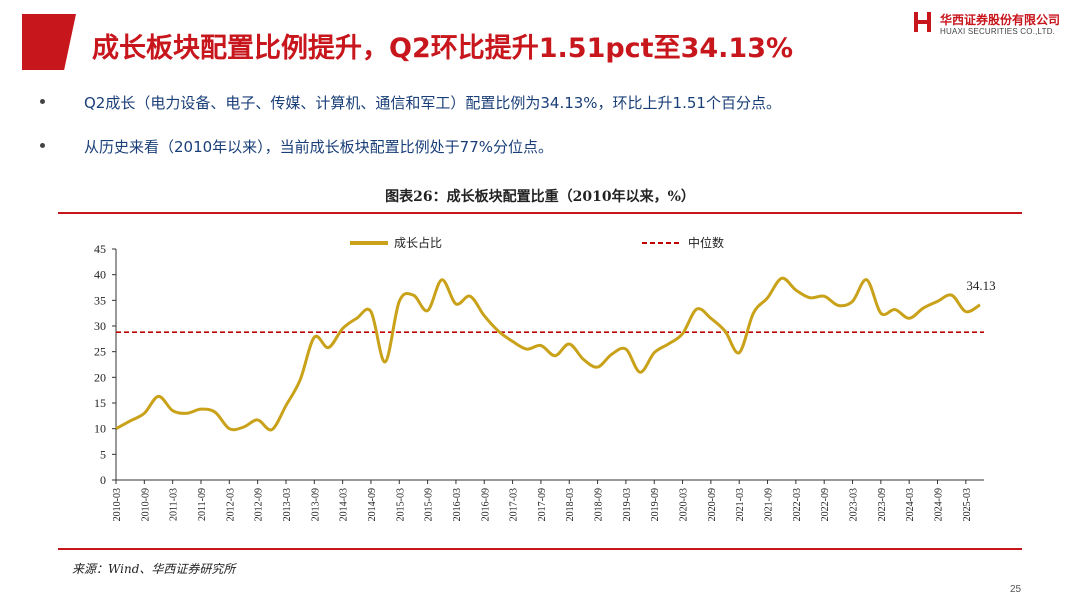  I want to click on source-note: 来源：Wind、华西证券研究所, so click(154, 569).